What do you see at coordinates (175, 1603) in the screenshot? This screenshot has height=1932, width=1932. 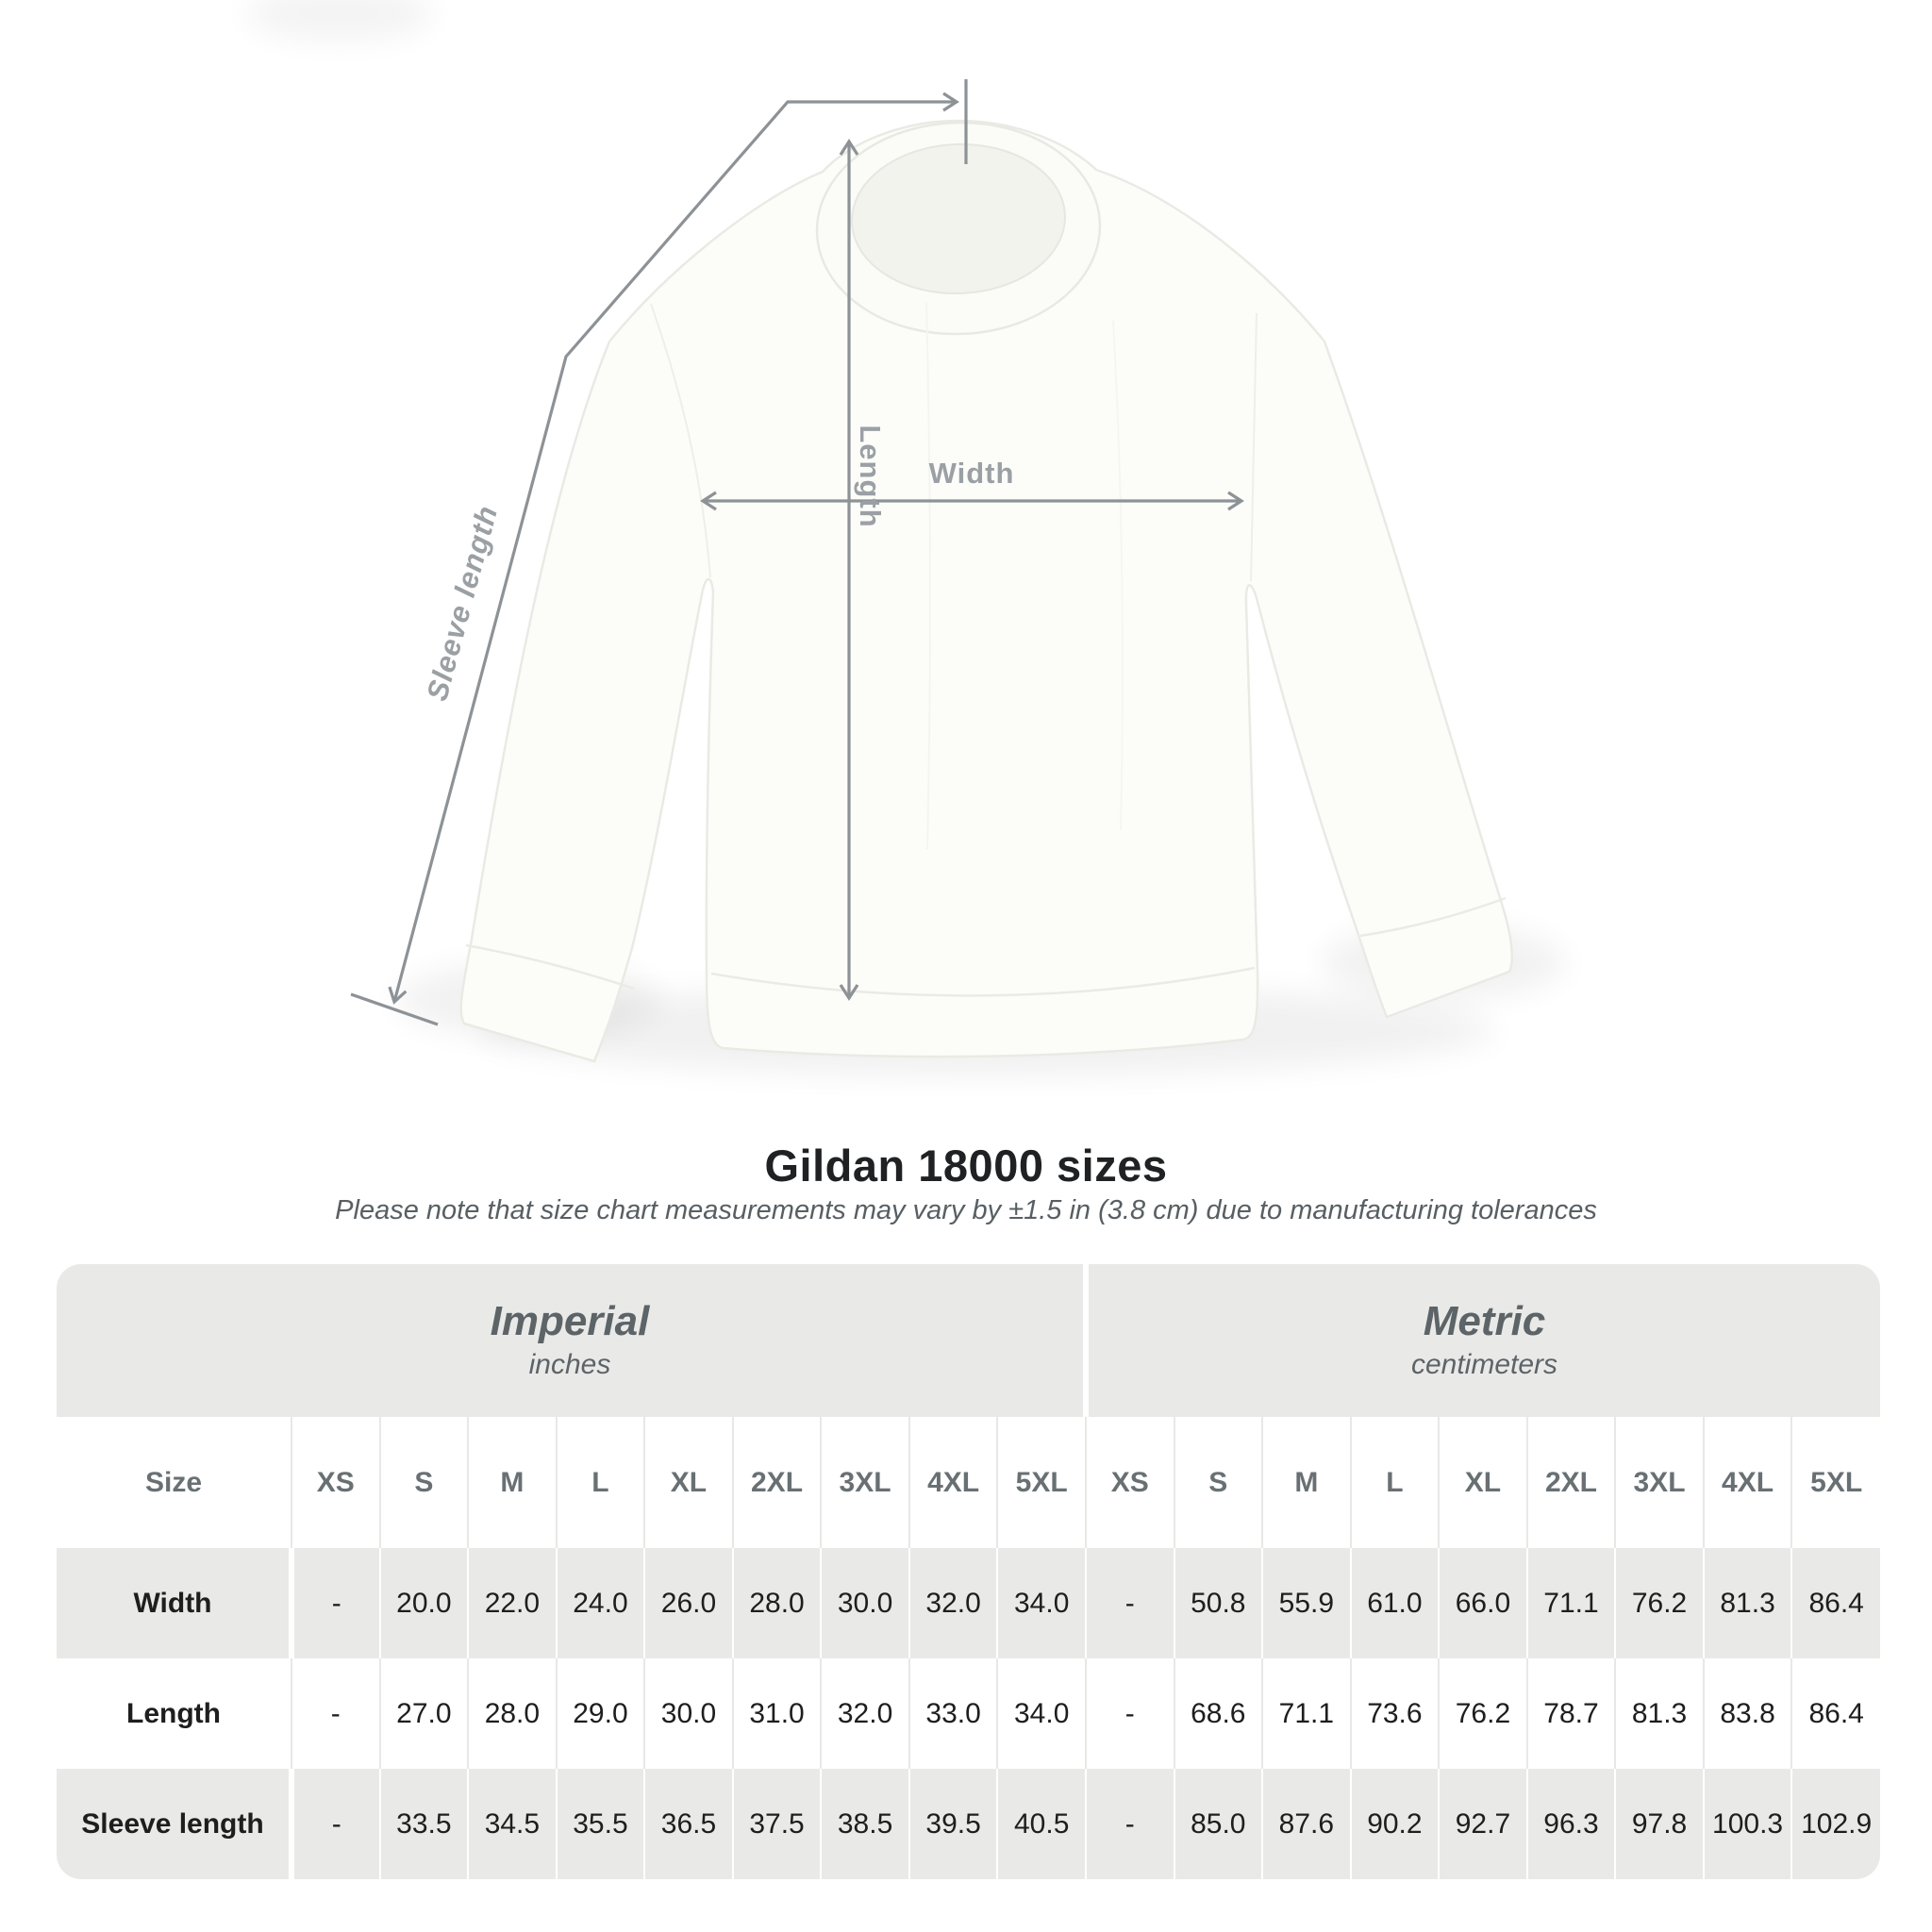 I see `row-label: Width` at bounding box center [175, 1603].